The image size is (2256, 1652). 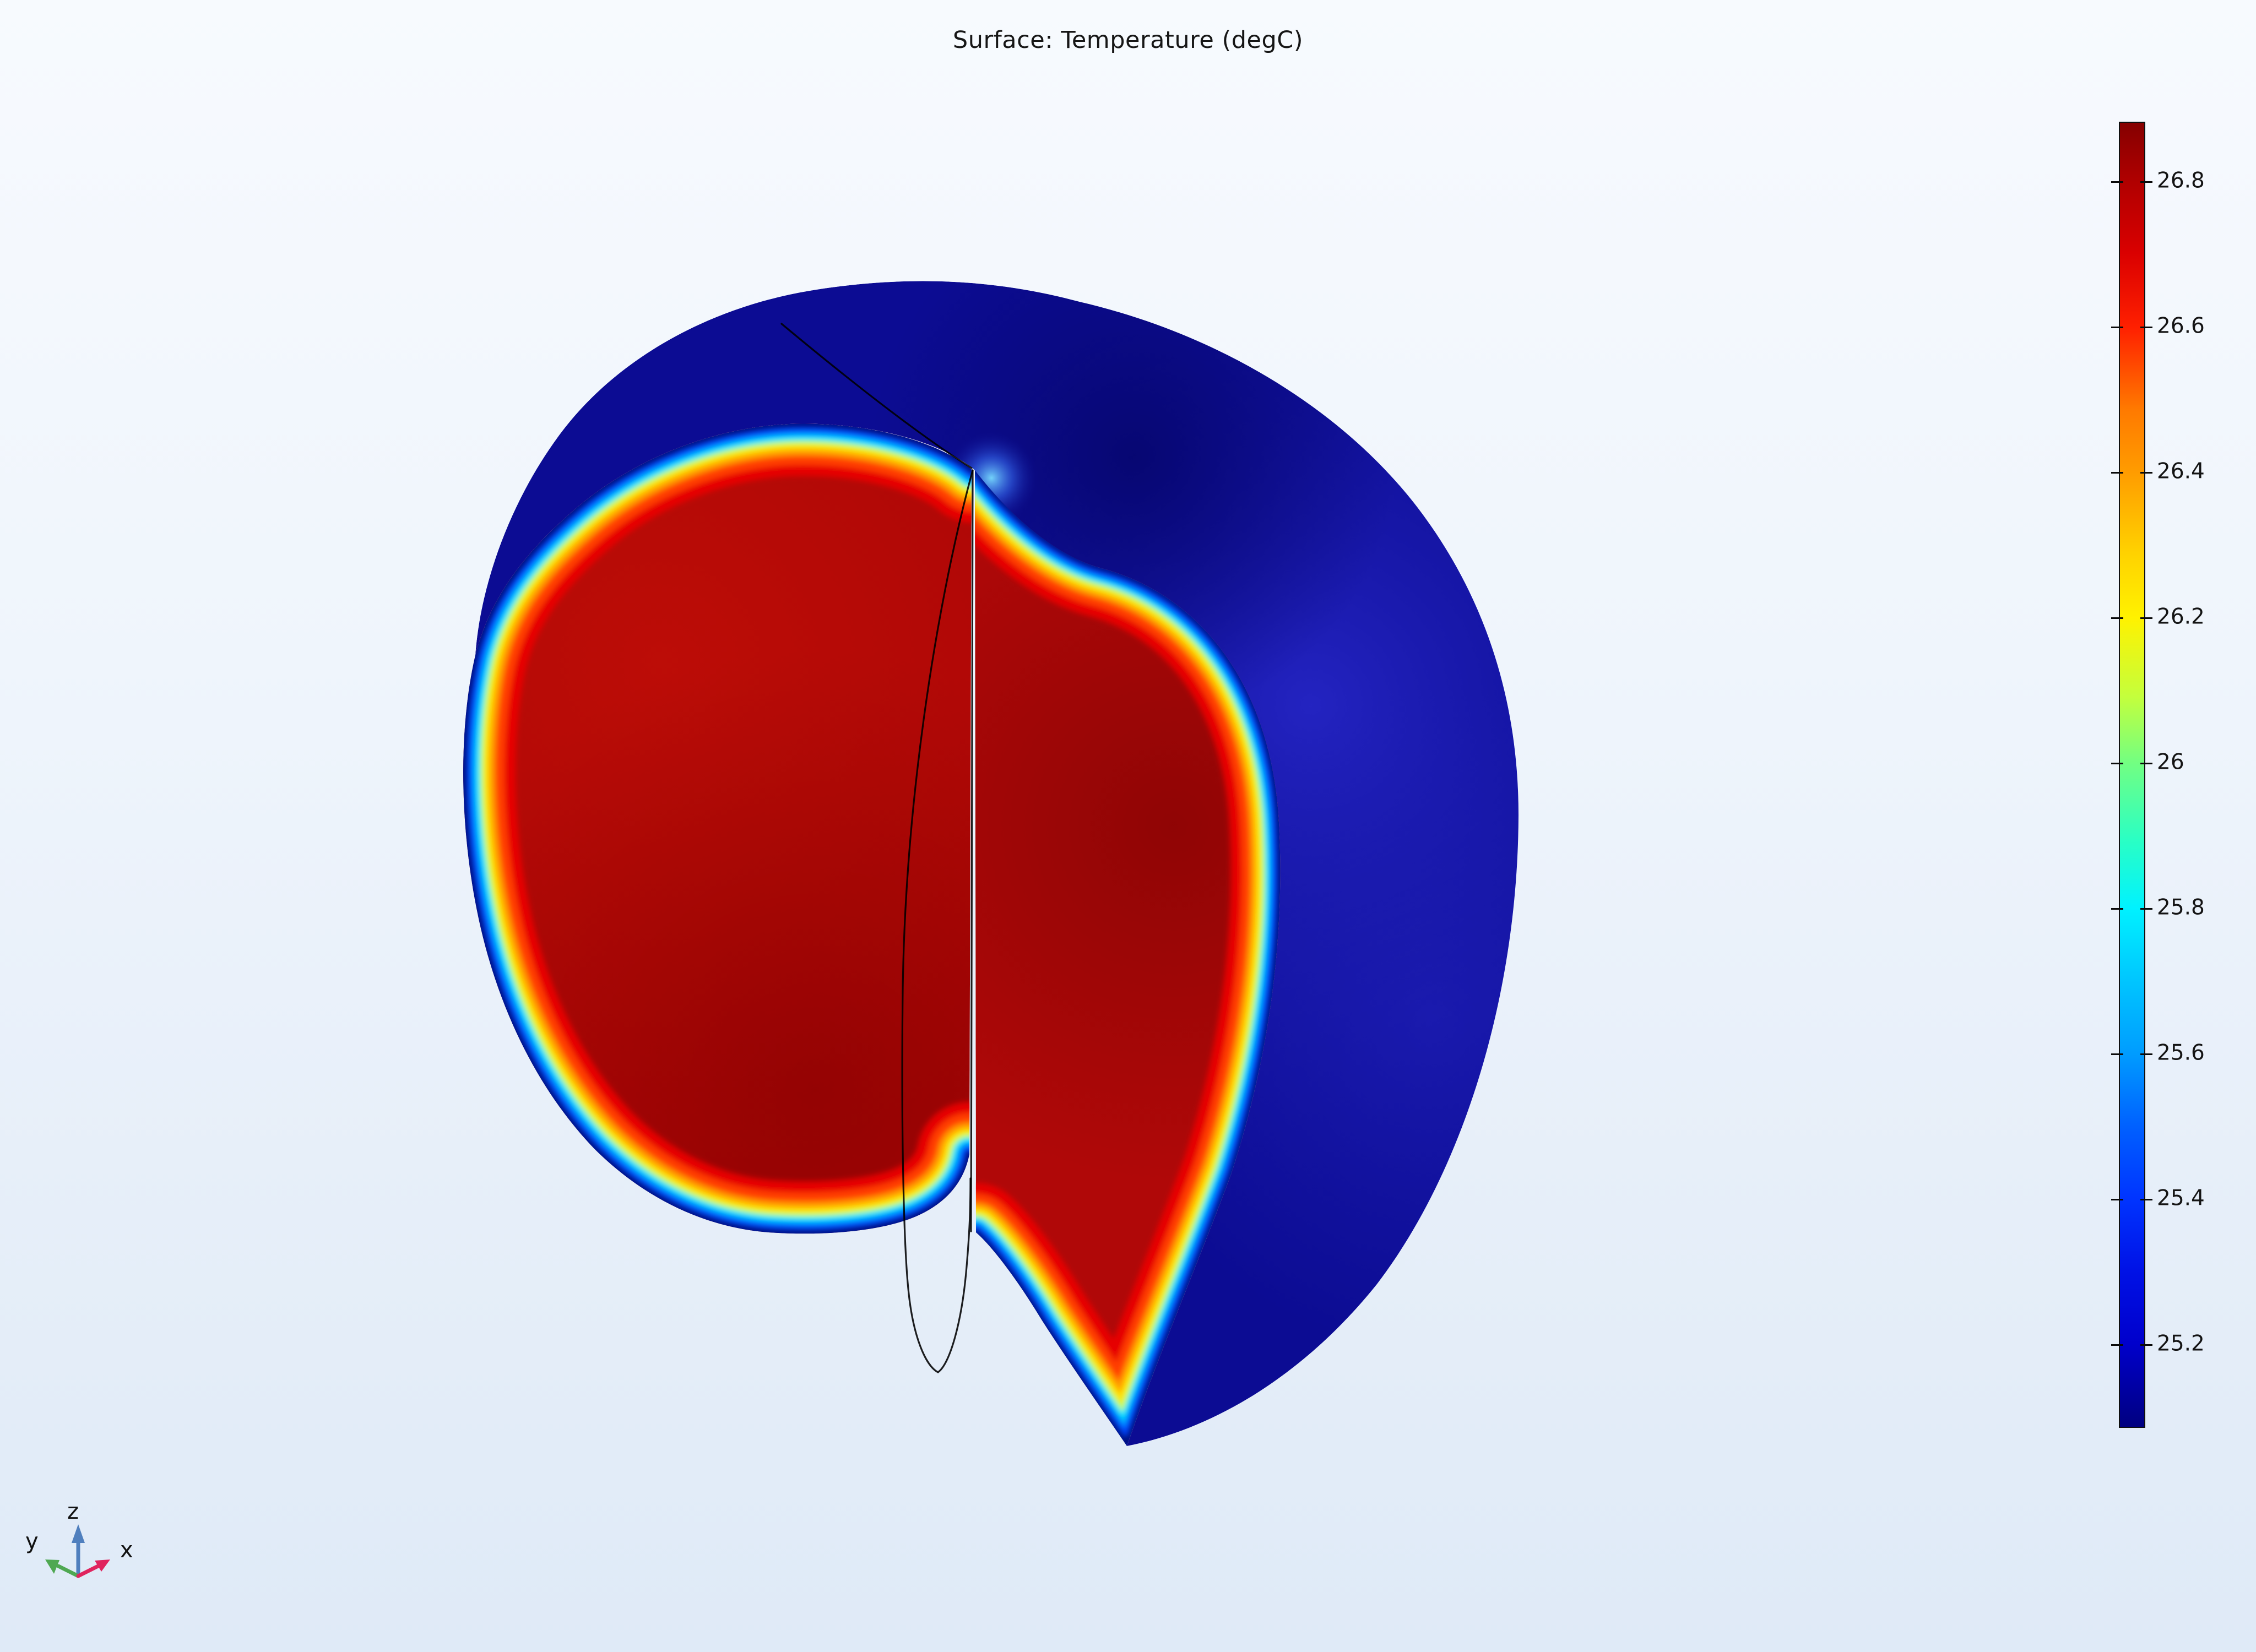 What do you see at coordinates (73, 1511) in the screenshot?
I see `z-axis-label: z` at bounding box center [73, 1511].